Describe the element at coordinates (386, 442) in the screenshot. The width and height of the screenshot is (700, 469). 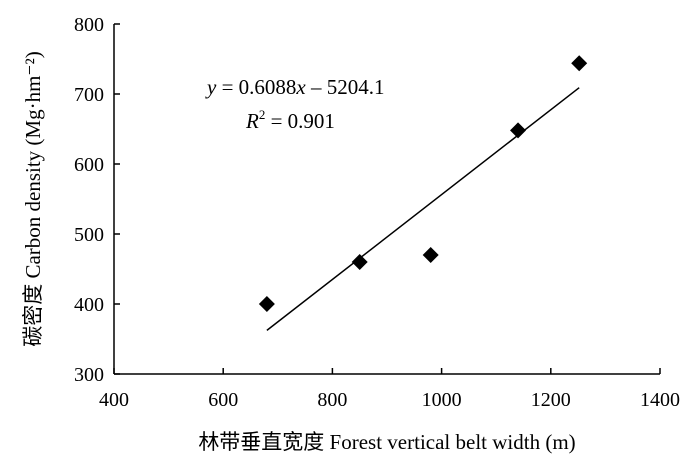
I see `x-axis-title: 林带垂直宽度 Forest vertical belt width (m)` at that location.